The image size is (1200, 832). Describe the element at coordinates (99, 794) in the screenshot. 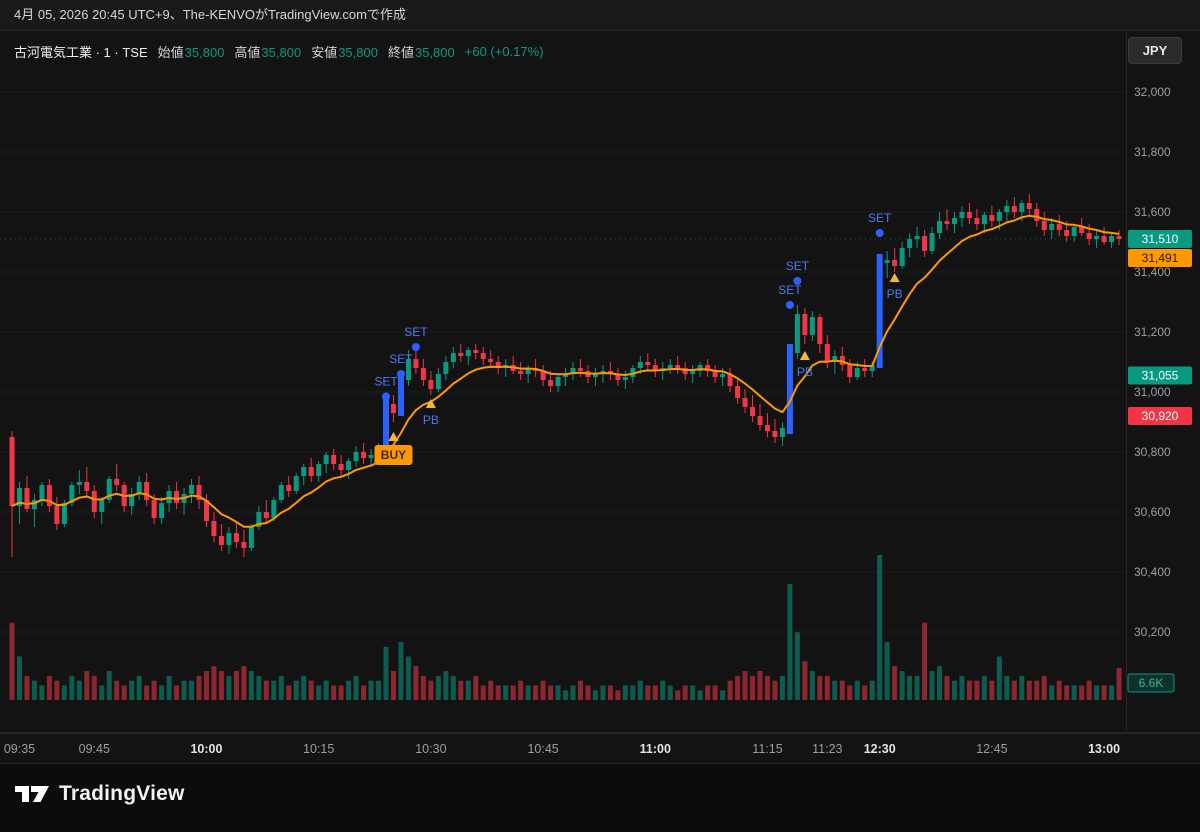

I see `tradingview-logo-link: TradingView` at that location.